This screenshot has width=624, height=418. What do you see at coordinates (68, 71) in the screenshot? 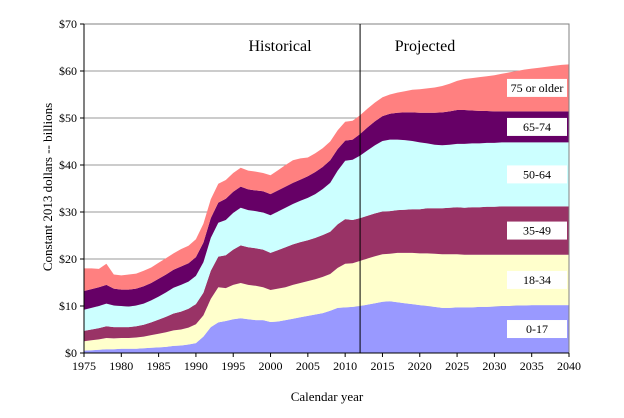
I see `y-tick-label: $60` at bounding box center [68, 71].